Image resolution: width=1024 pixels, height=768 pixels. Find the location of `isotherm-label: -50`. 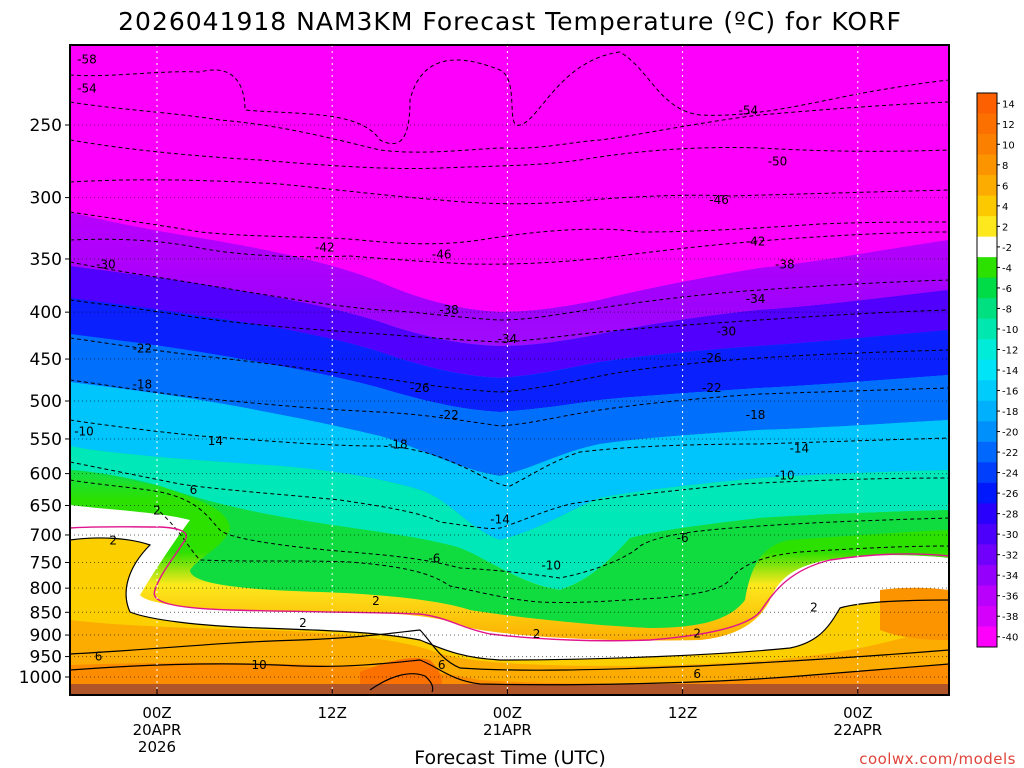

isotherm-label: -50 is located at coordinates (778, 162).